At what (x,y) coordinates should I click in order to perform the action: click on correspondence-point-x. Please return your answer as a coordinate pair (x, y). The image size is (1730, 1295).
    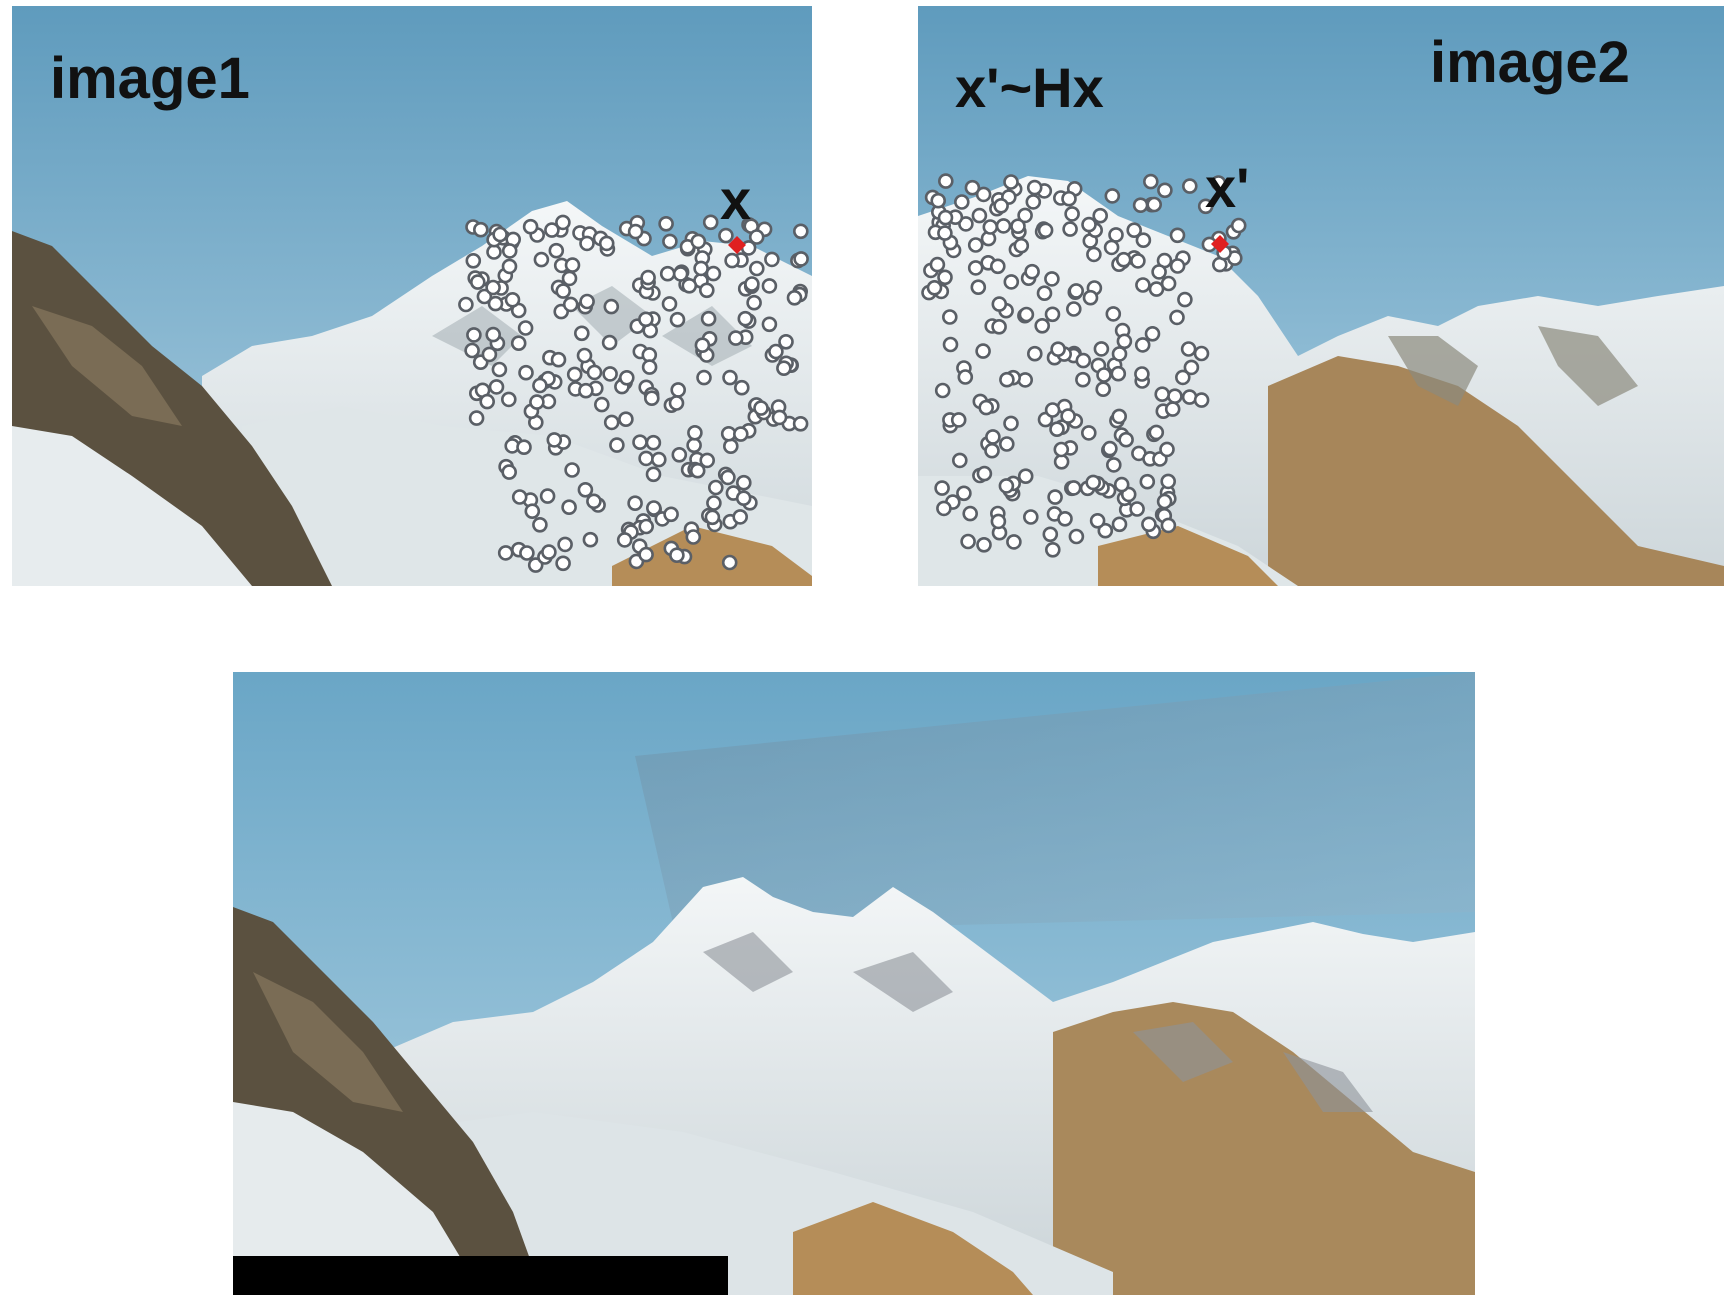
    Looking at the image, I should click on (737, 245).